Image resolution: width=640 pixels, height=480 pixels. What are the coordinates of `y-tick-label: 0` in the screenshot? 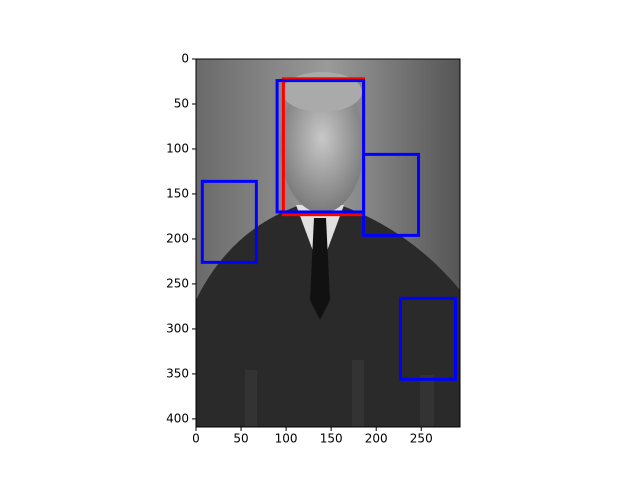 It's located at (185, 59).